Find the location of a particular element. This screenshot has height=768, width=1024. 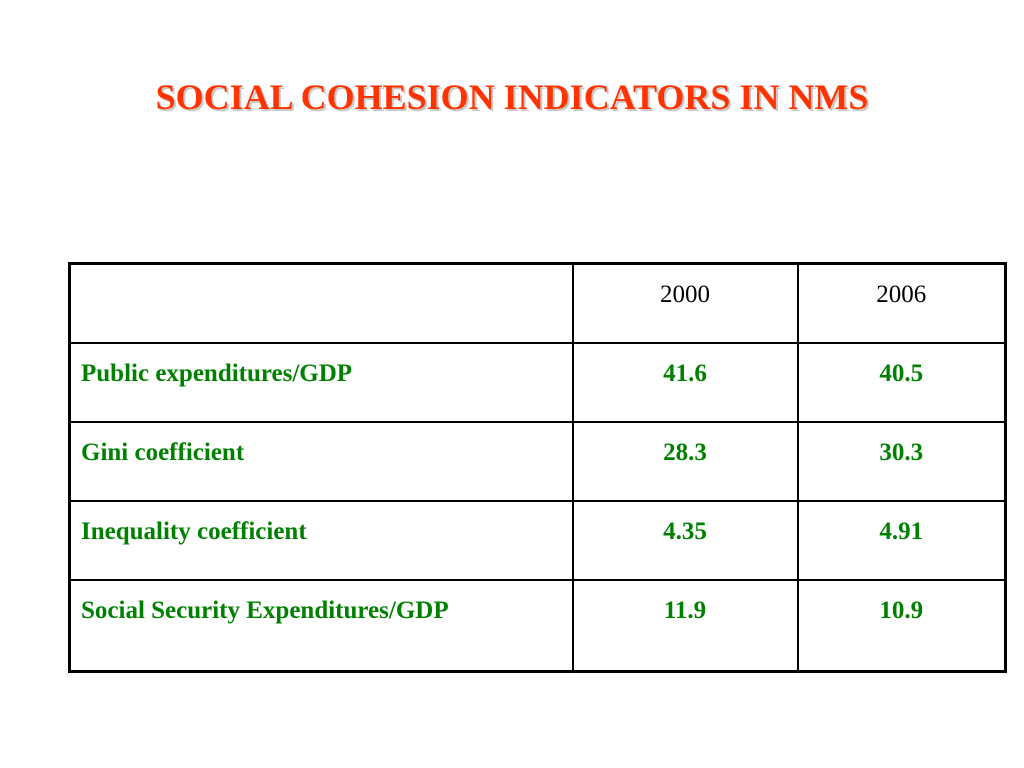

value-2000: 41.6 is located at coordinates (685, 382).